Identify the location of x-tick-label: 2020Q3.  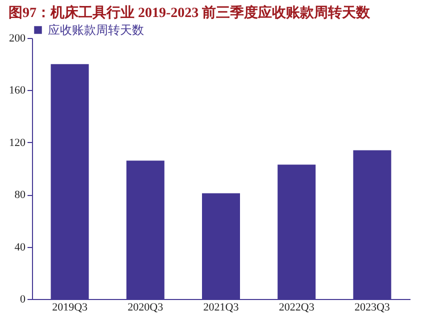
(146, 308).